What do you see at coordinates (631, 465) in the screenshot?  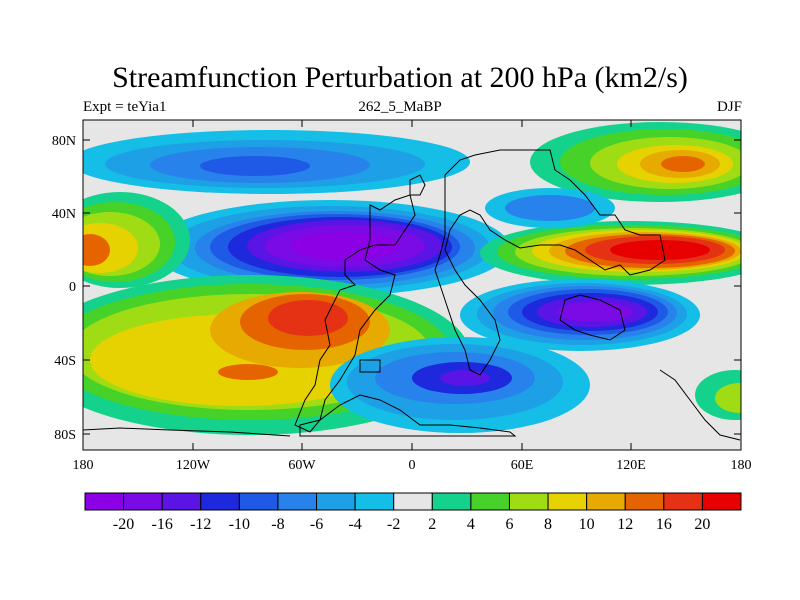 I see `lon-label-120e: 120E` at bounding box center [631, 465].